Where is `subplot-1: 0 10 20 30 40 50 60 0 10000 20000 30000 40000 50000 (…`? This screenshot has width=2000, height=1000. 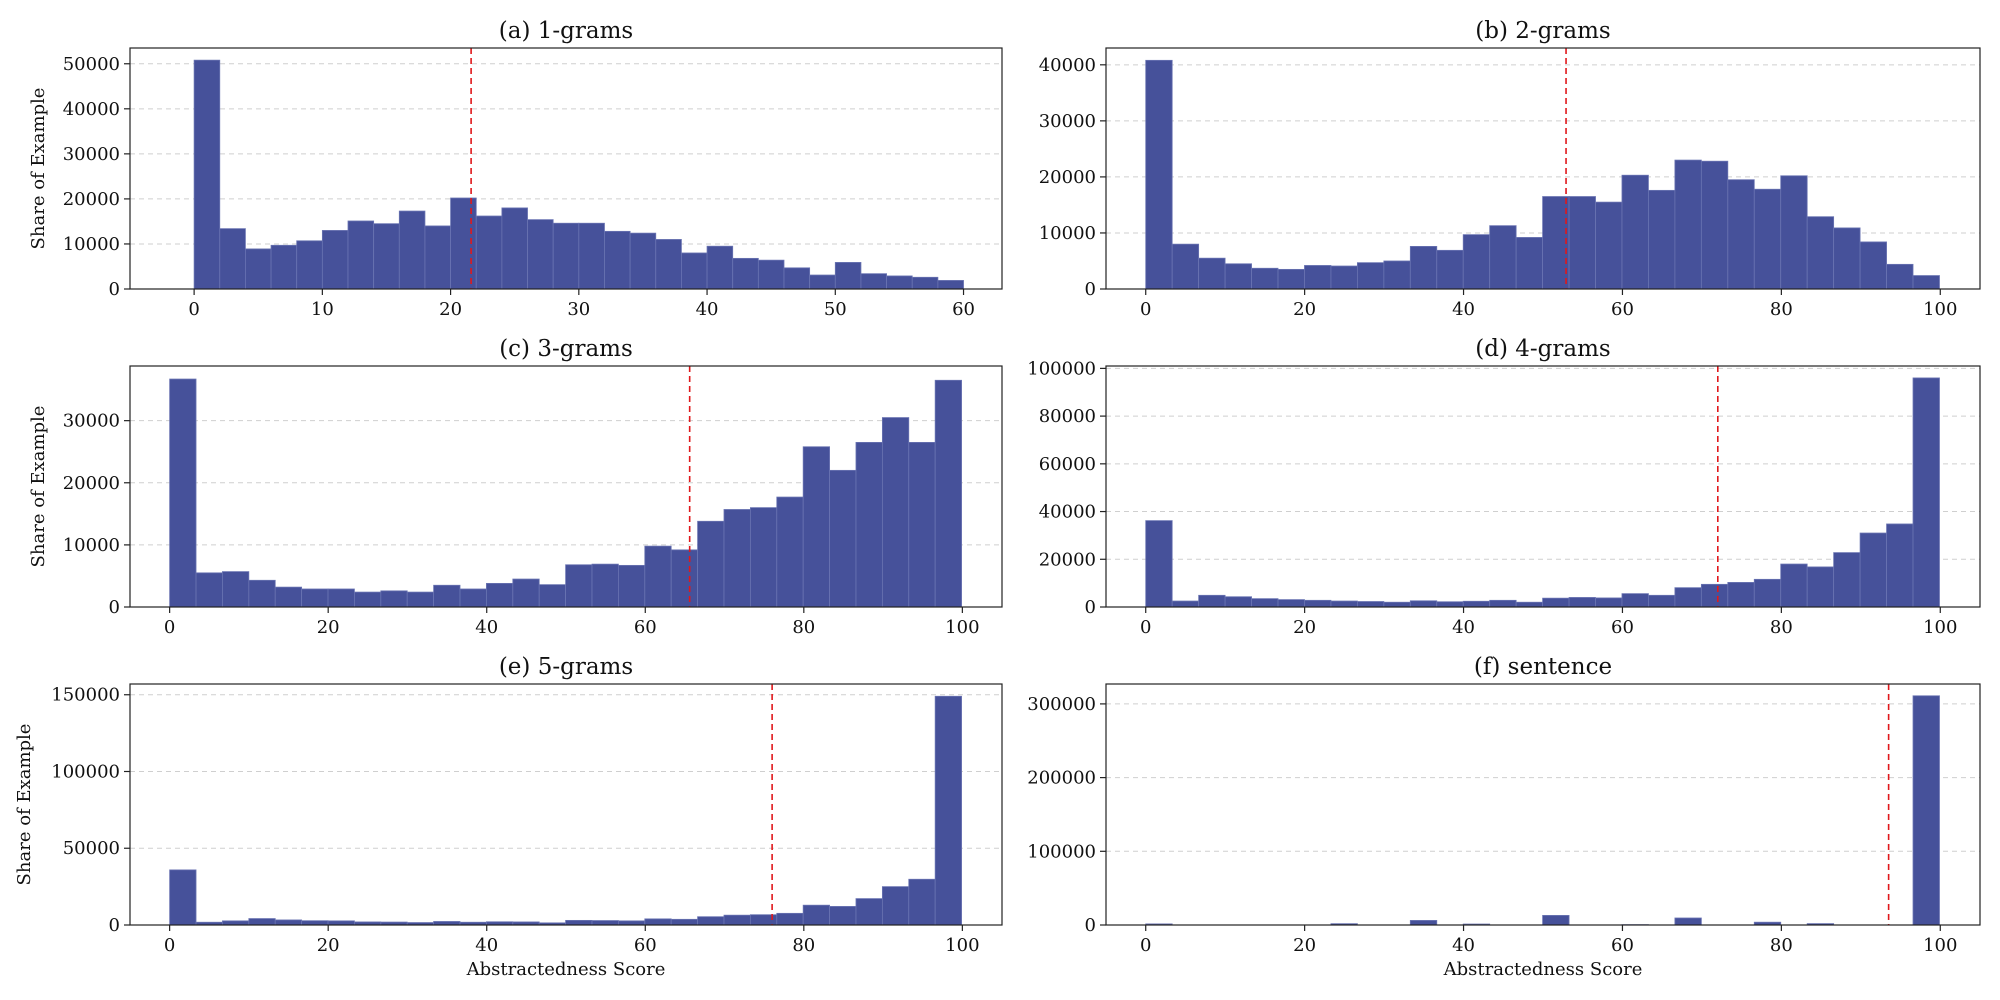 subplot-1: 0 10 20 30 40 50 60 0 10000 20000 30000 40000 50000 (… is located at coordinates (515, 169).